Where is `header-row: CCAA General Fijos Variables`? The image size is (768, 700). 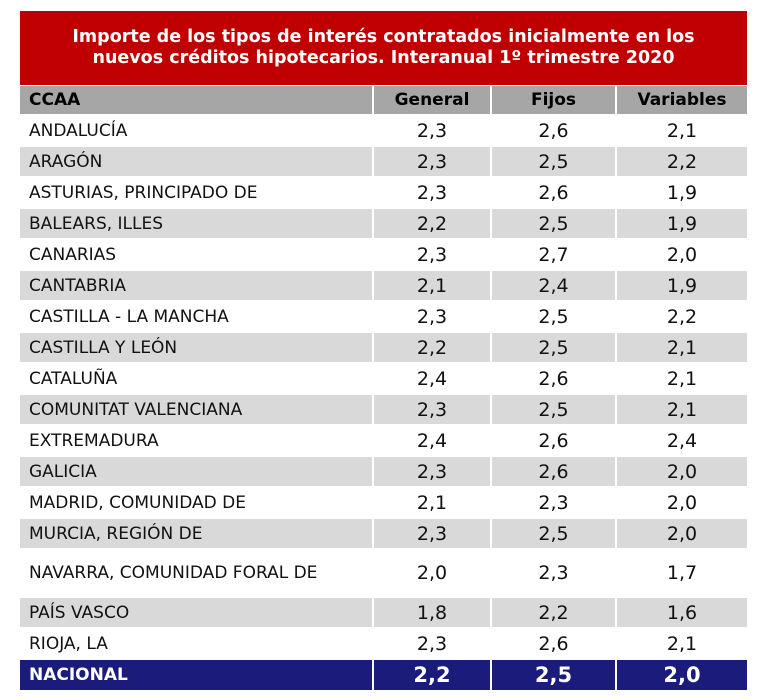 header-row: CCAA General Fijos Variables is located at coordinates (383, 101).